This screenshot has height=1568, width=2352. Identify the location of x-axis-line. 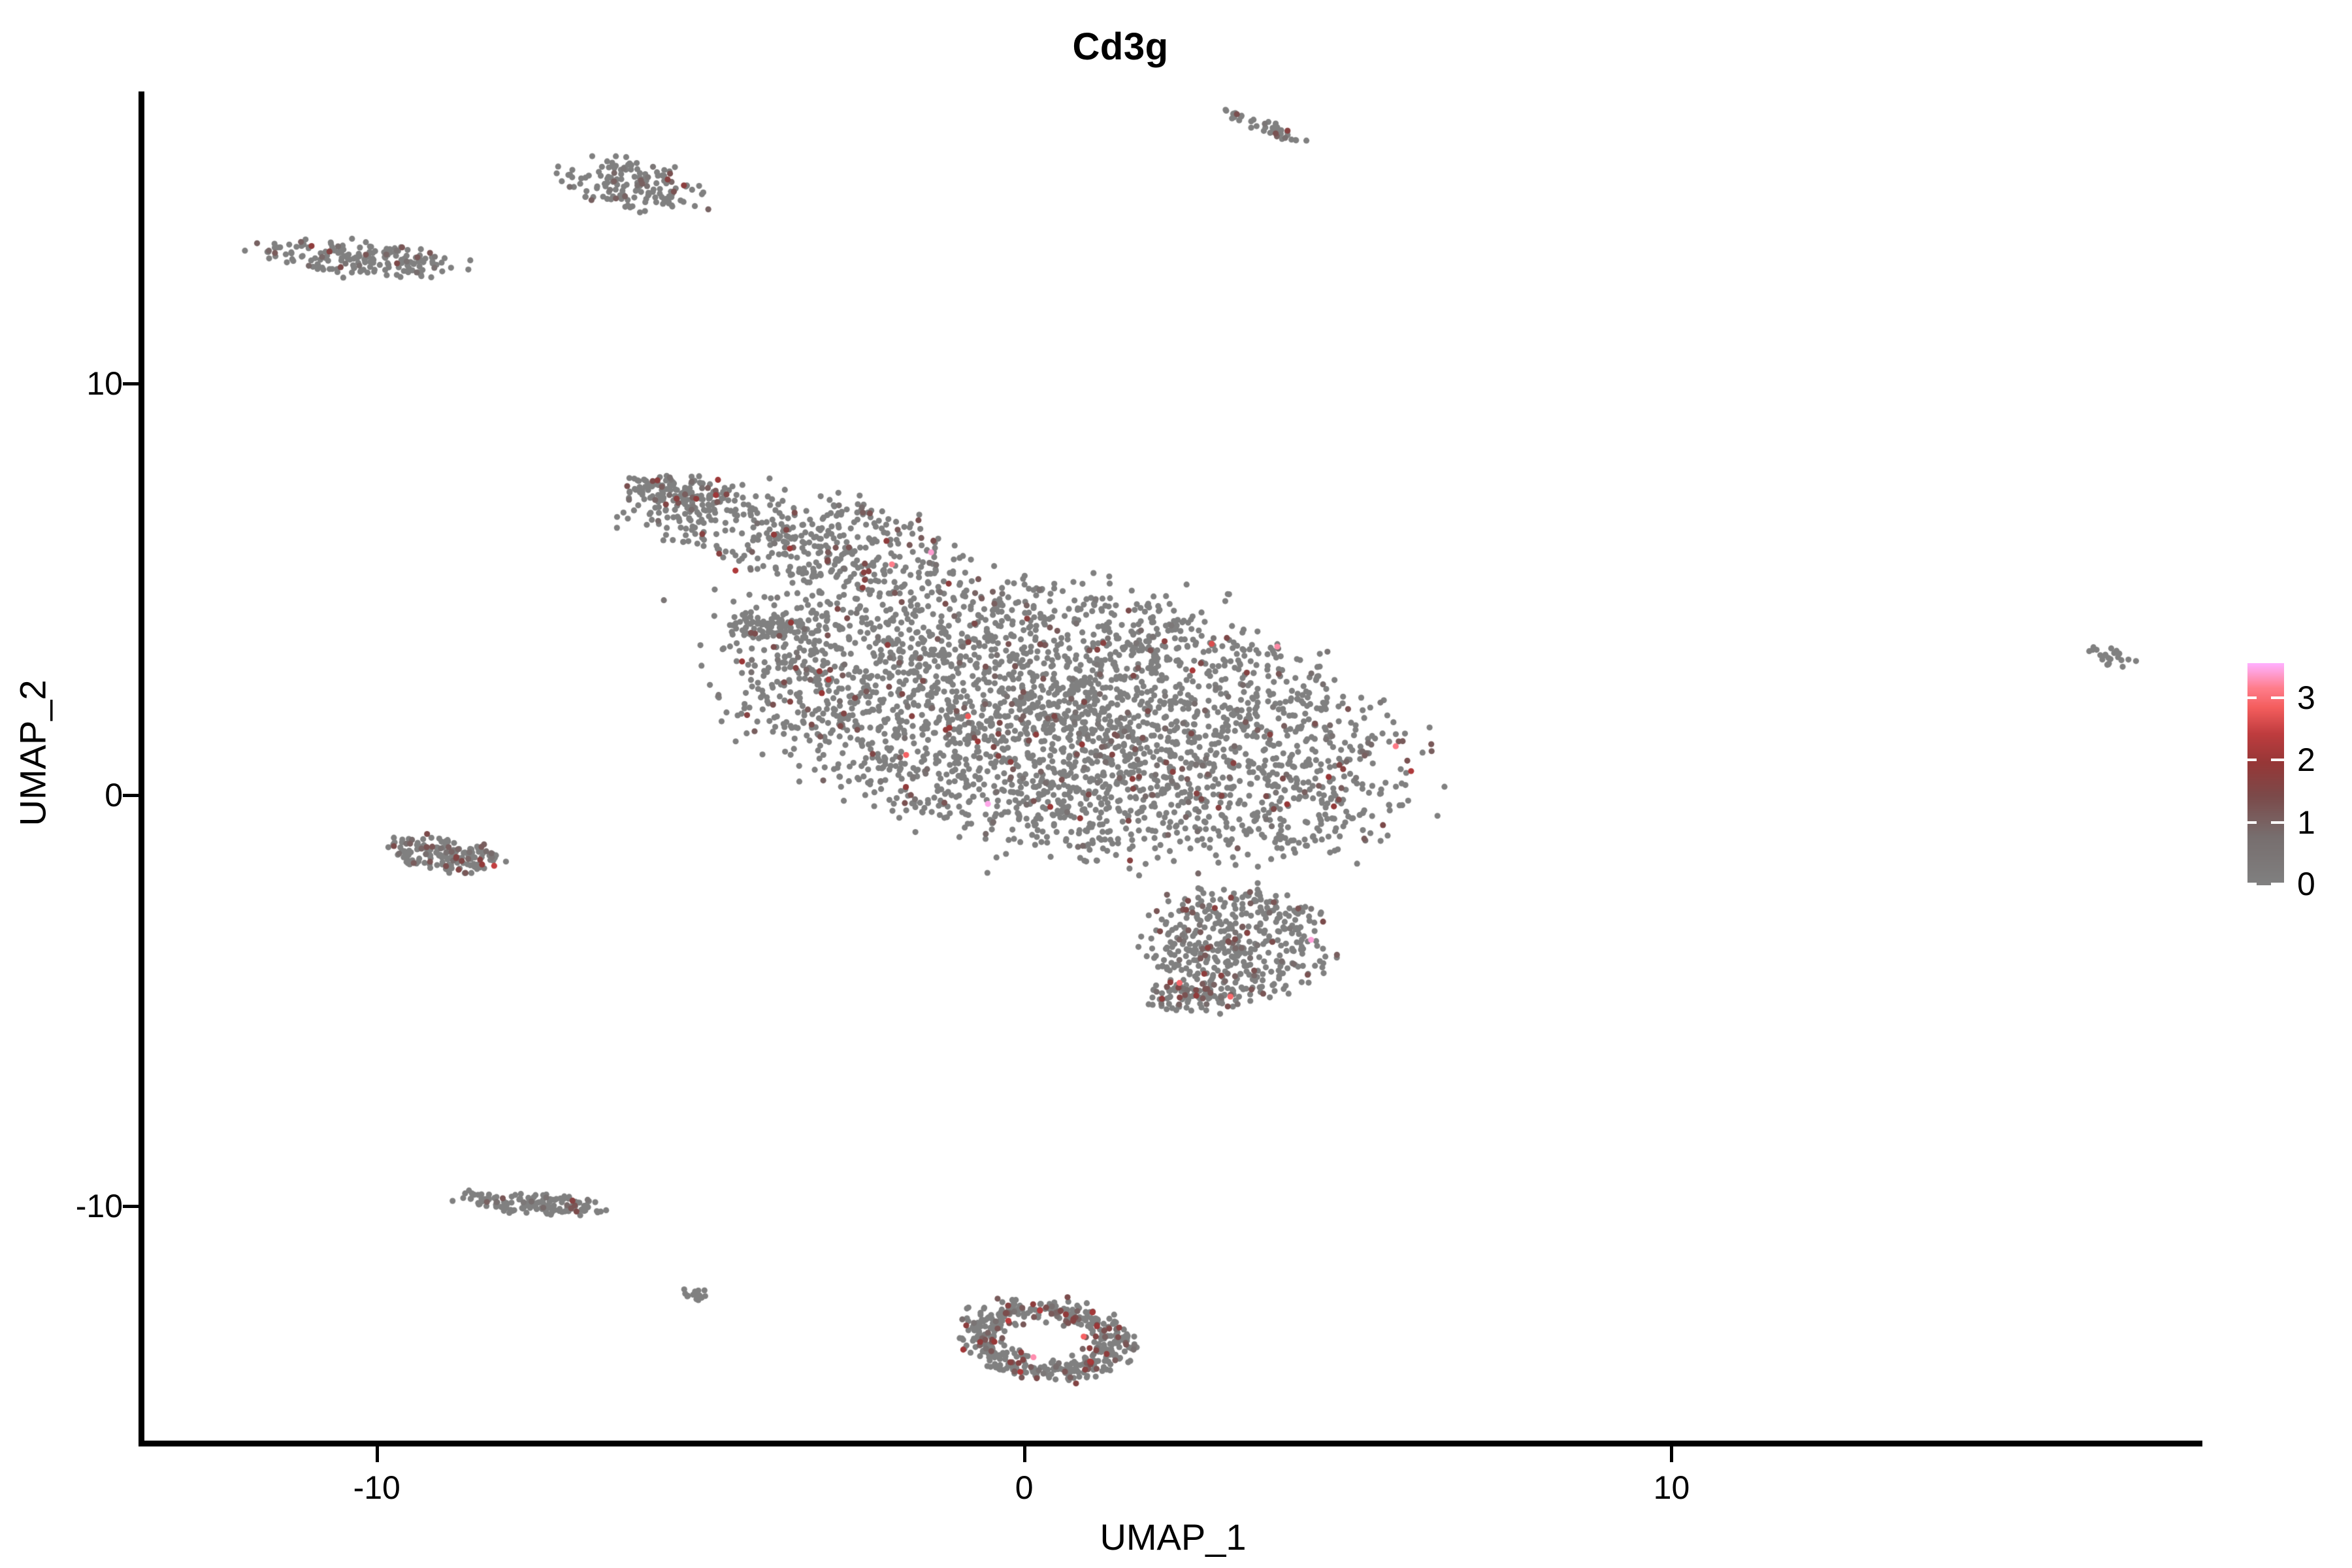
(1170, 1443).